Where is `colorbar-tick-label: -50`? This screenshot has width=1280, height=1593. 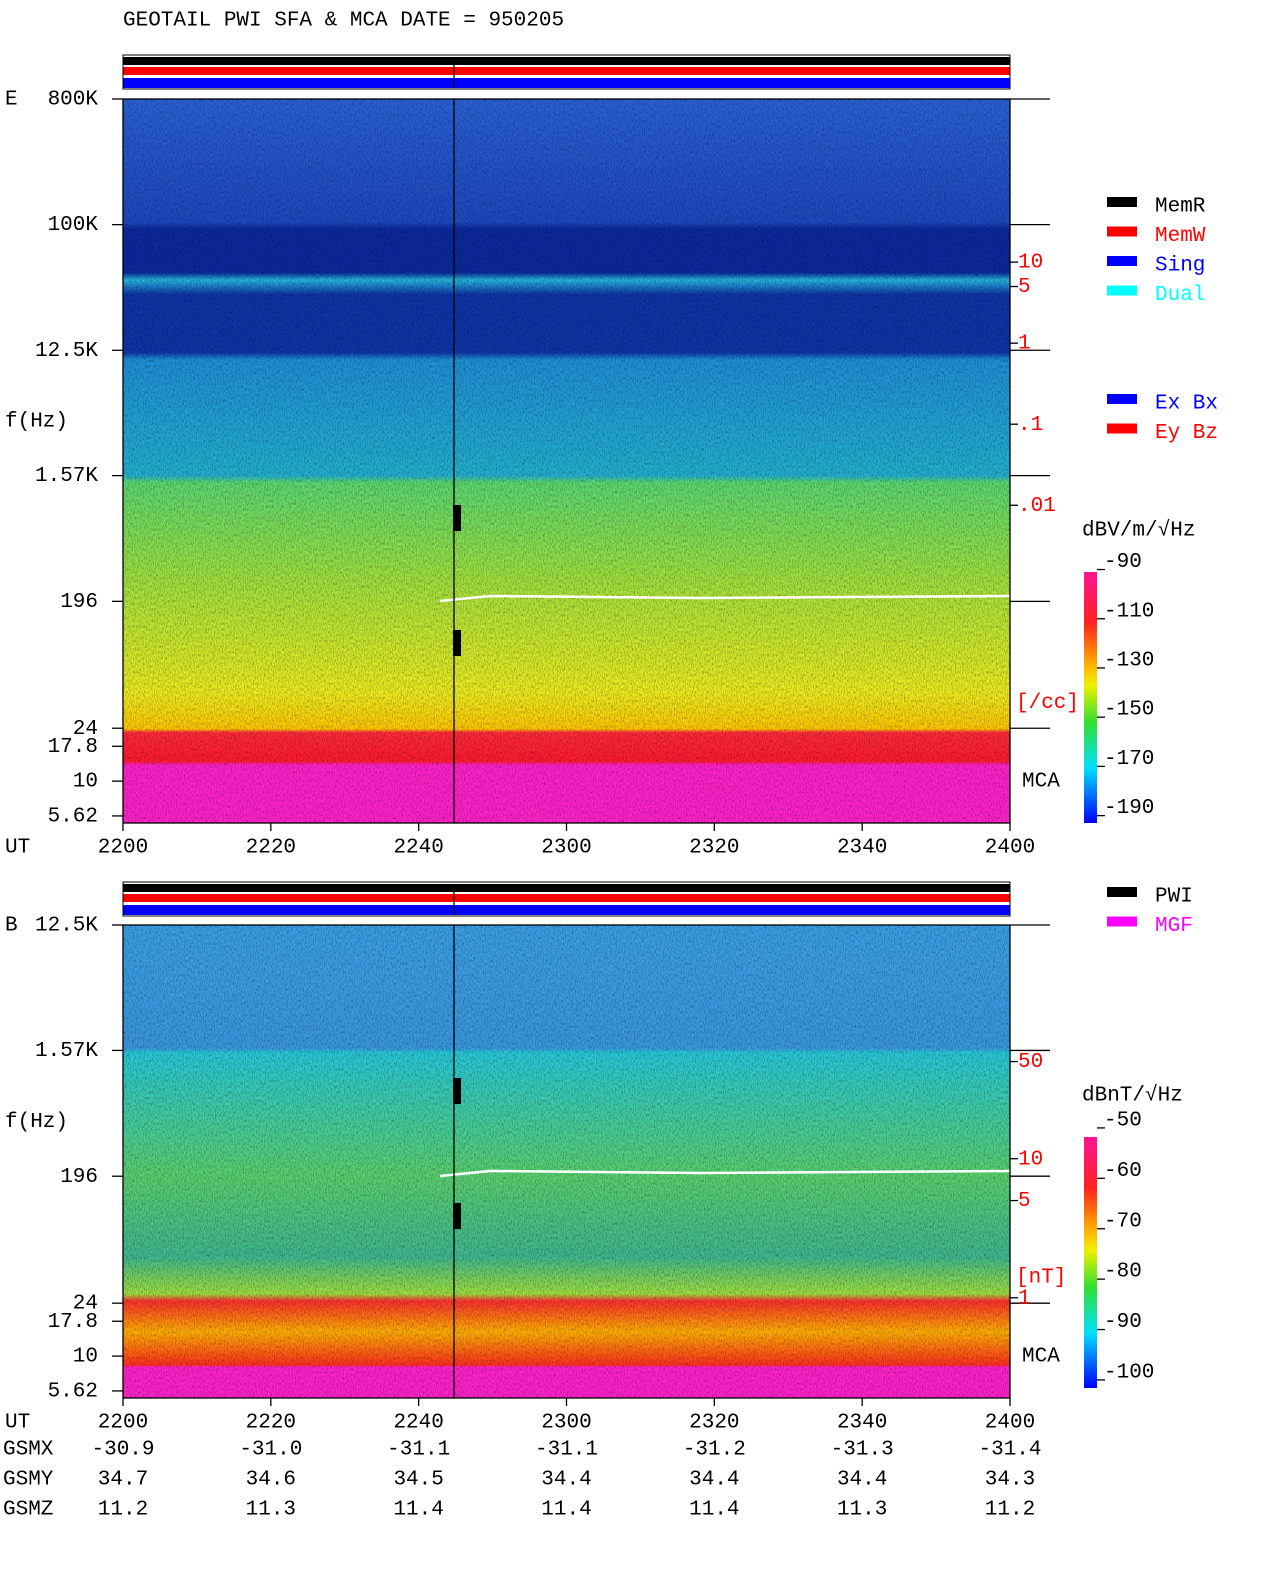 colorbar-tick-label: -50 is located at coordinates (1123, 1120).